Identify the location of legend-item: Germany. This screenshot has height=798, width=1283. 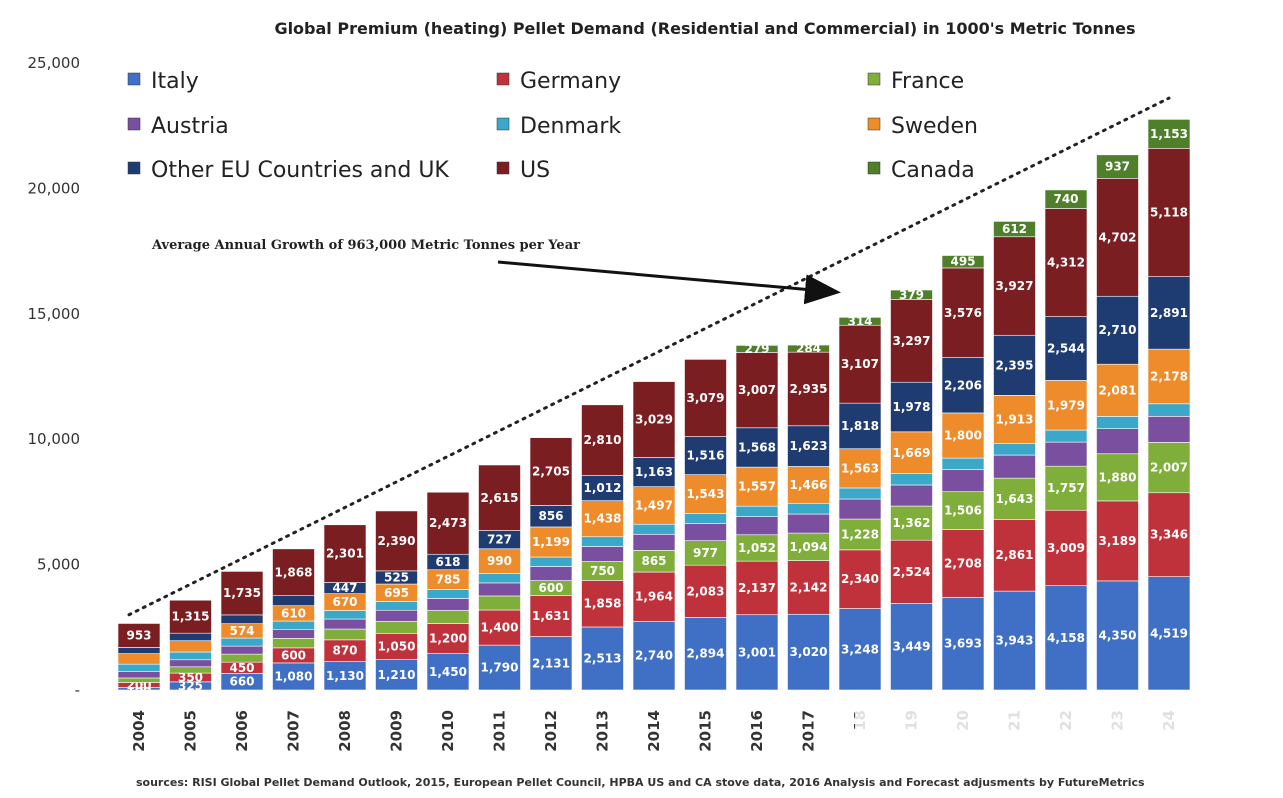
(558, 81).